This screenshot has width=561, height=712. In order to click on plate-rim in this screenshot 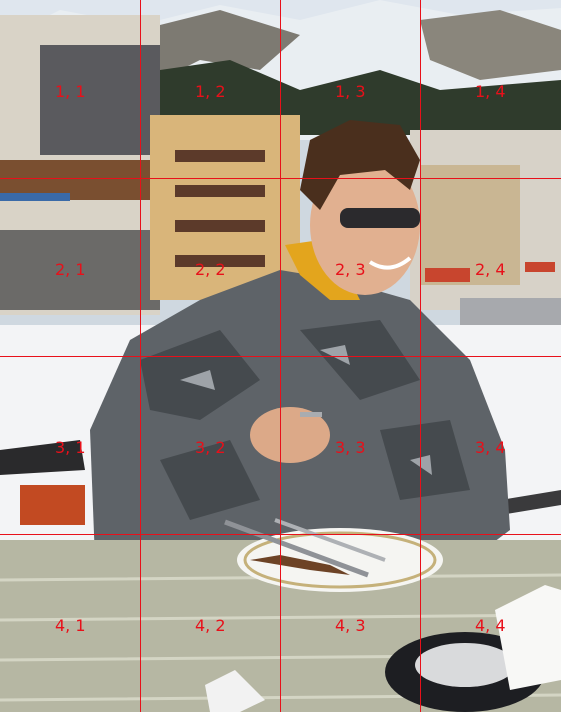, I will do `click(340, 560)`.